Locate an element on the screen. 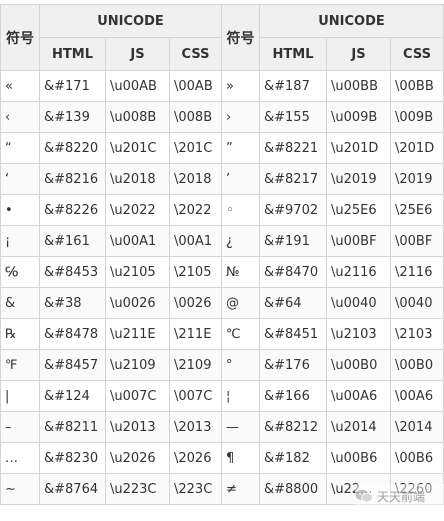  html-code-cell-left: &#8211 is located at coordinates (72, 427).